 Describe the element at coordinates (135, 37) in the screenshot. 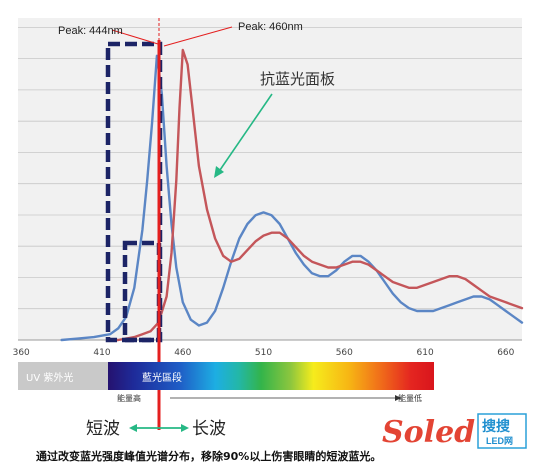

I see `peak-left-pointer` at that location.